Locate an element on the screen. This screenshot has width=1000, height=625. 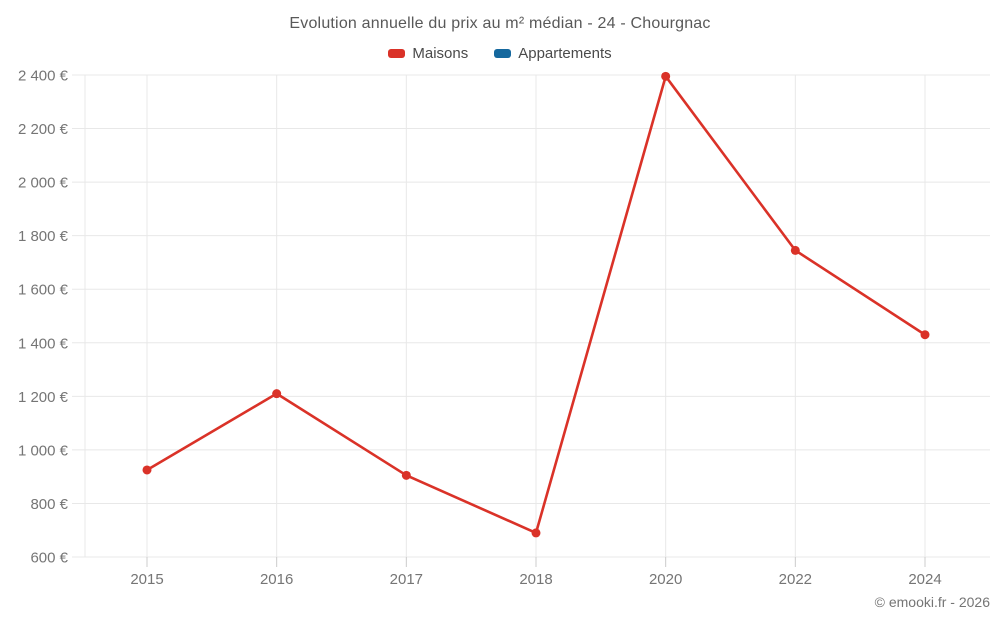
y-tick-label: 1 200 € is located at coordinates (43, 397).